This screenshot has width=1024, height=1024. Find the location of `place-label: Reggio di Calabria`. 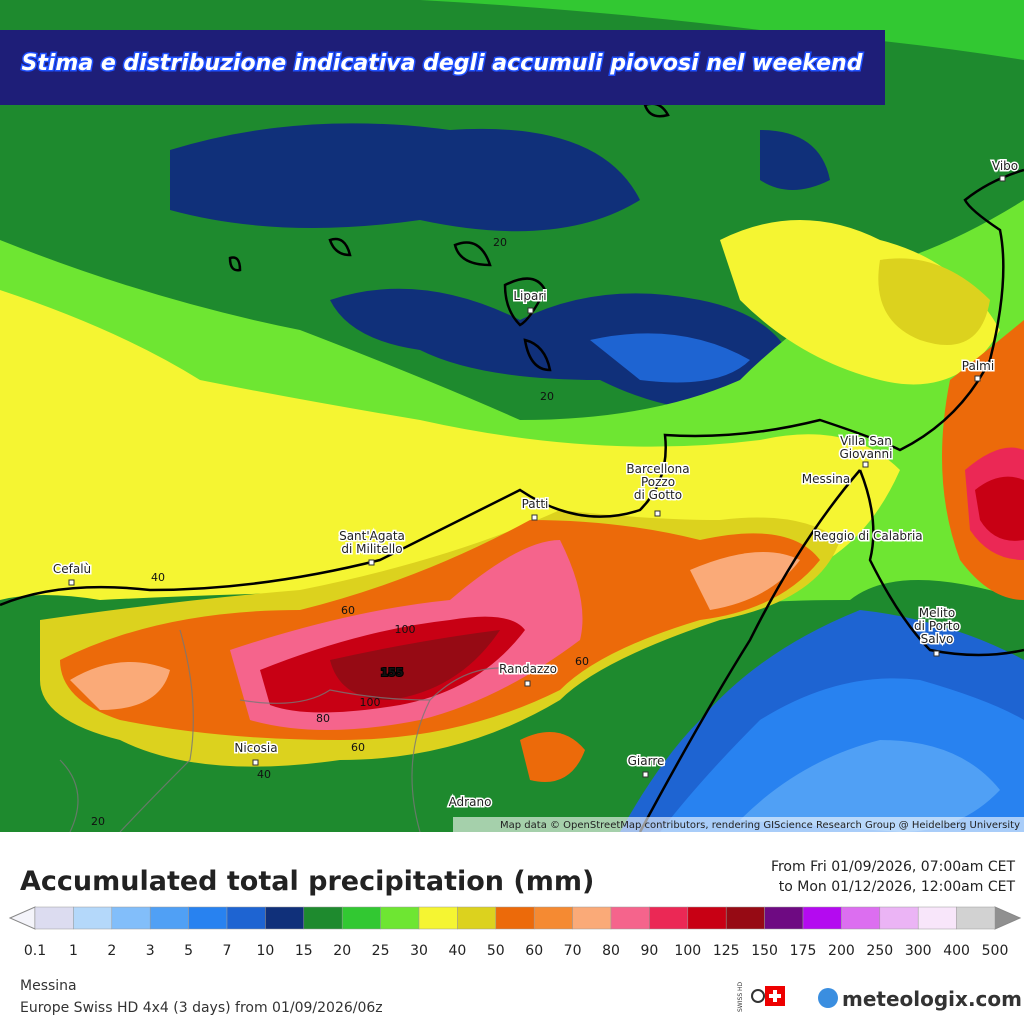

place-label: Reggio di Calabria is located at coordinates (867, 536).